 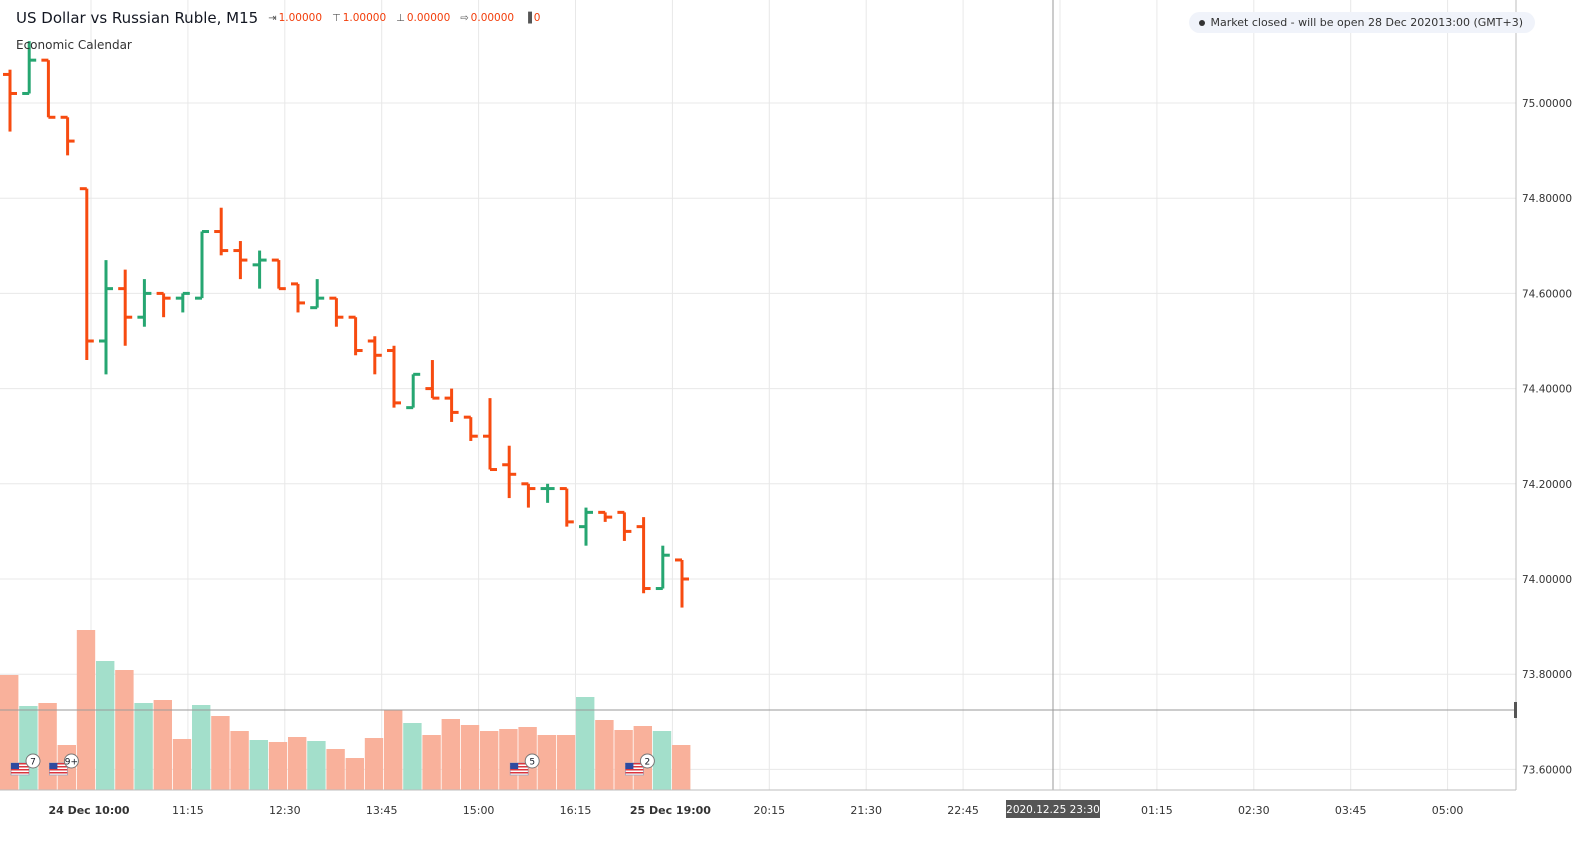 I want to click on event-count-bubble, so click(x=647, y=761).